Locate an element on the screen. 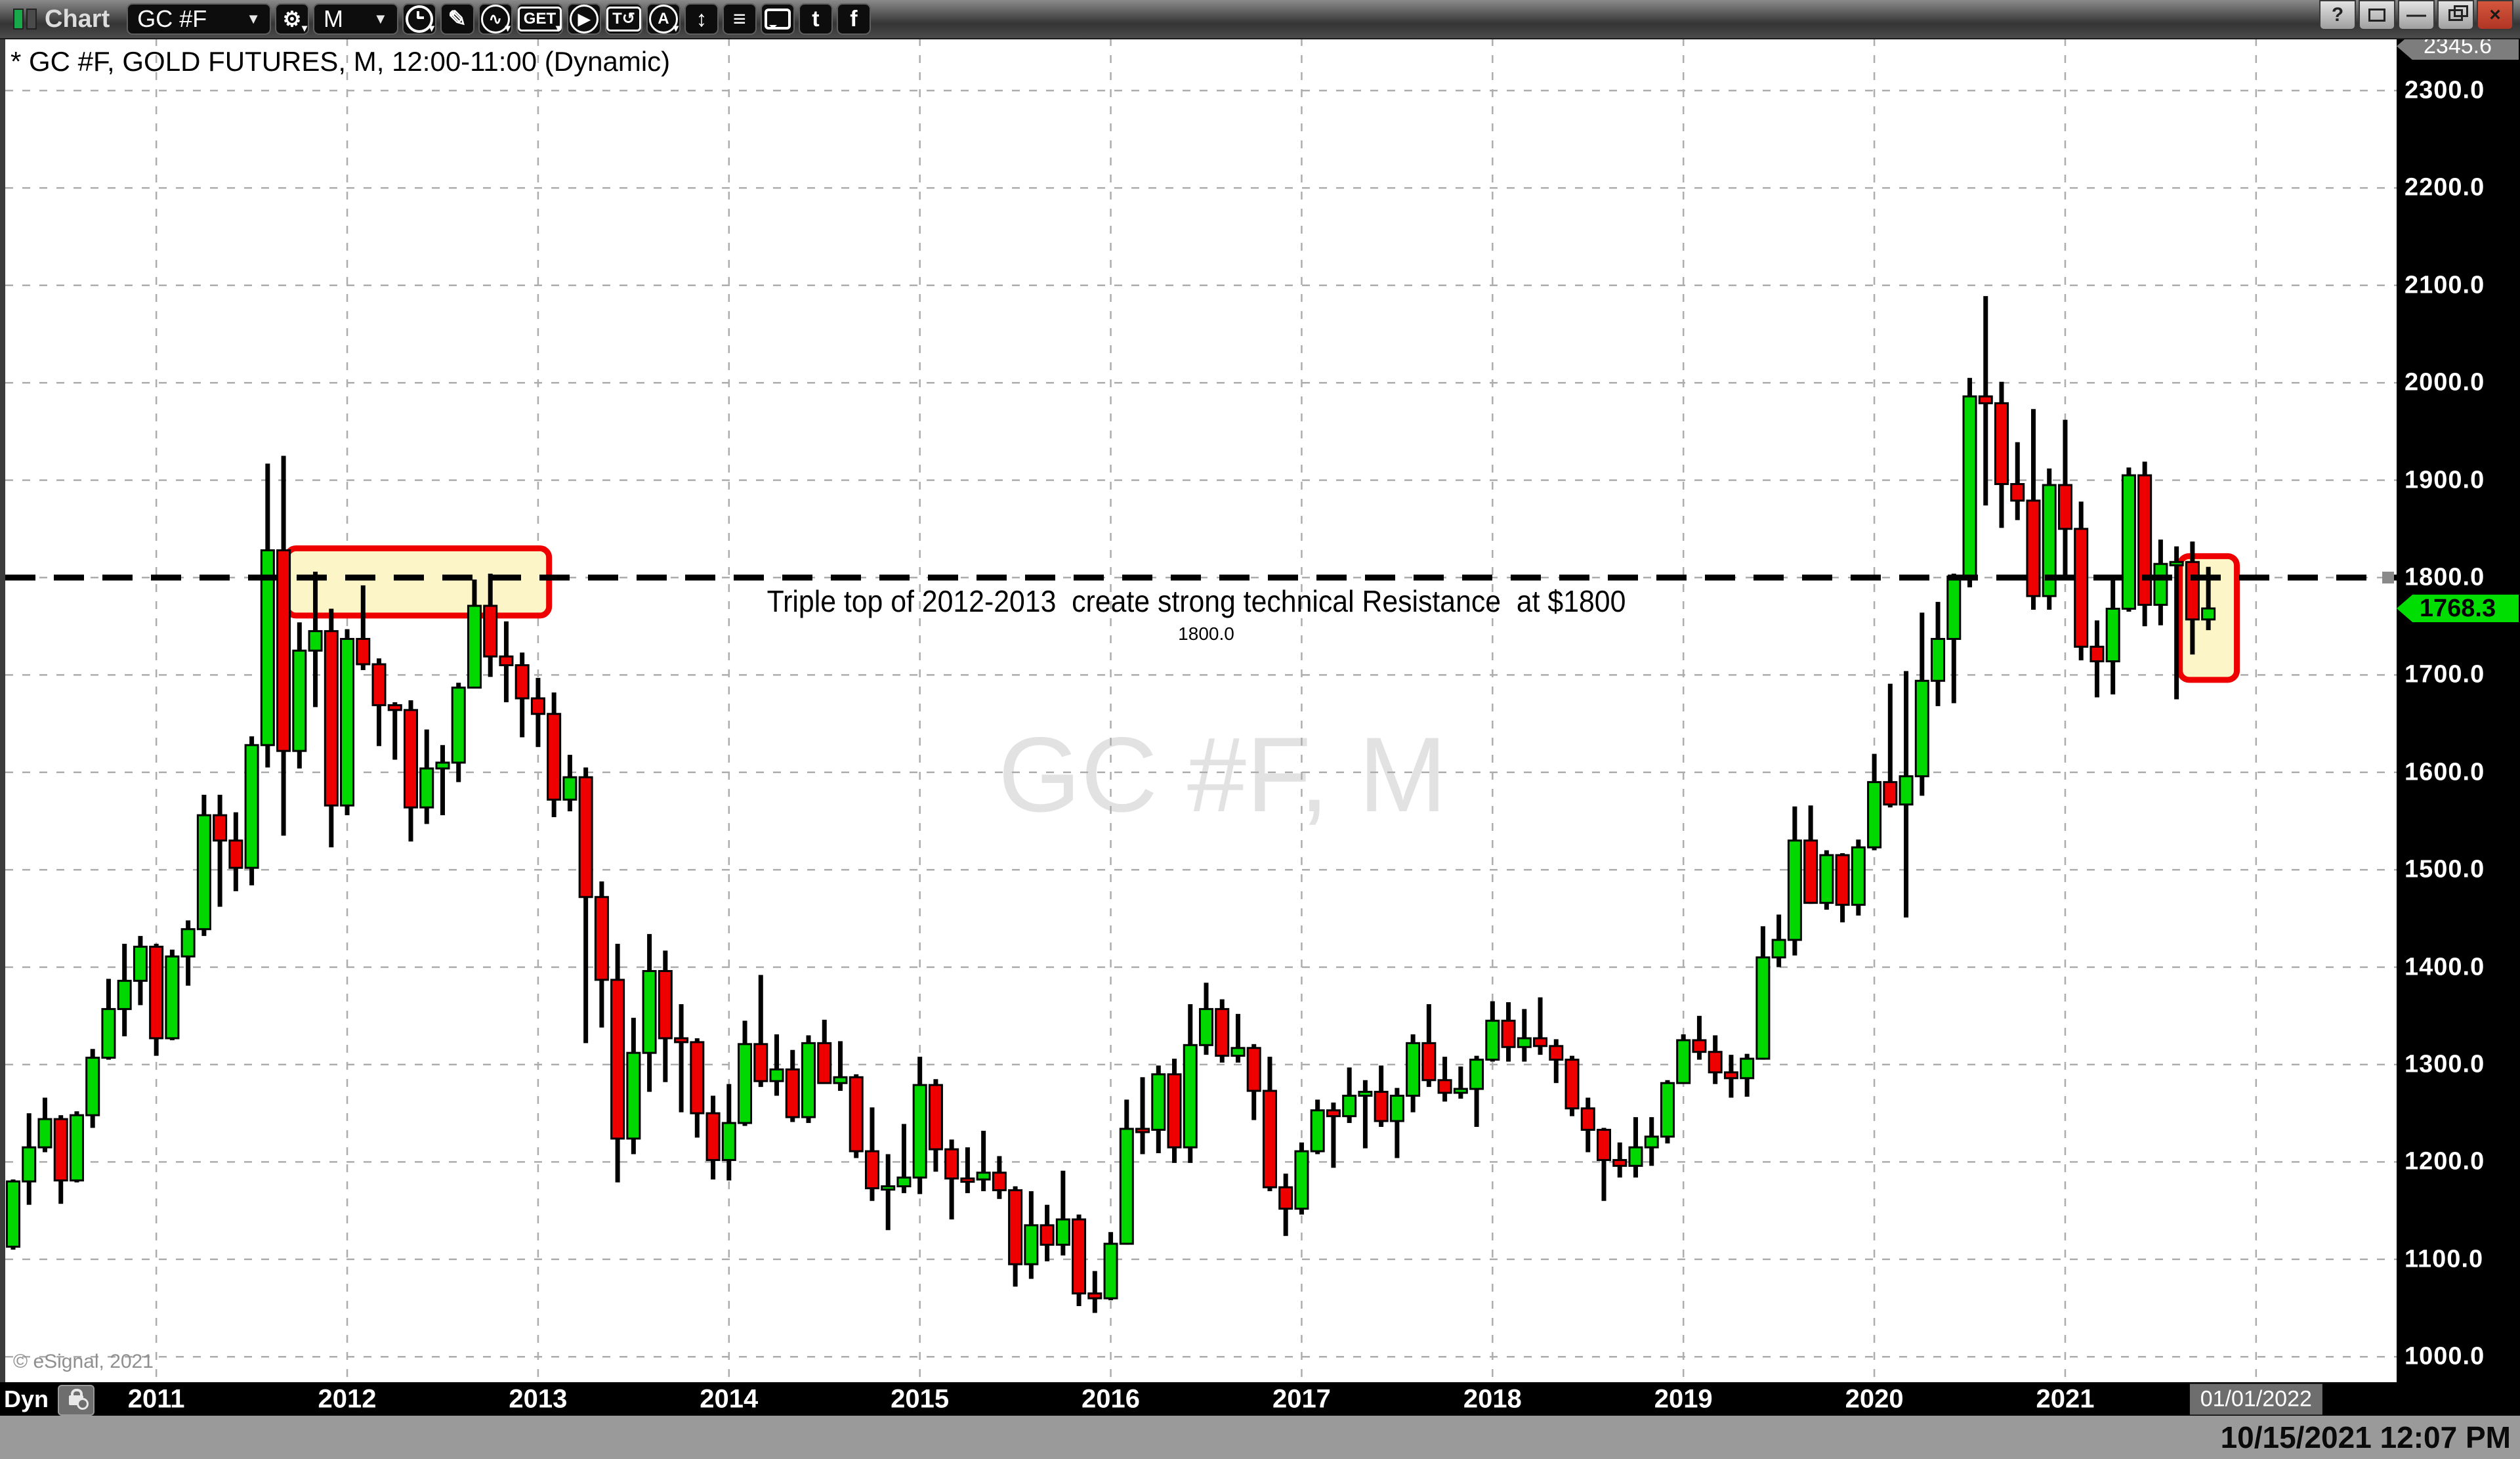 The image size is (2520, 1459). popout-button is located at coordinates (2377, 15).